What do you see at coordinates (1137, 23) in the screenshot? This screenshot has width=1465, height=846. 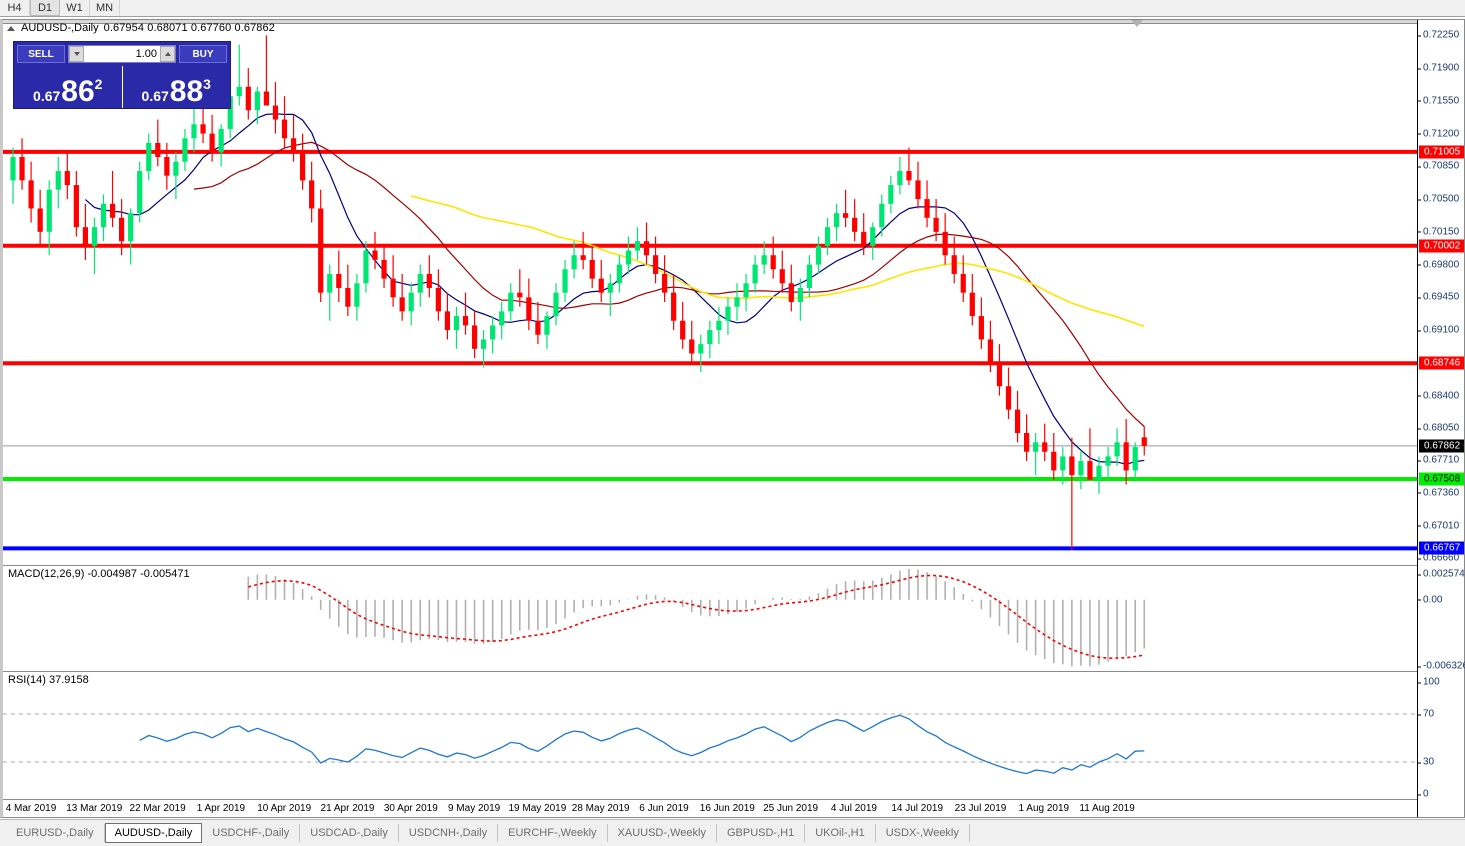 I see `chart-scroll-marker` at bounding box center [1137, 23].